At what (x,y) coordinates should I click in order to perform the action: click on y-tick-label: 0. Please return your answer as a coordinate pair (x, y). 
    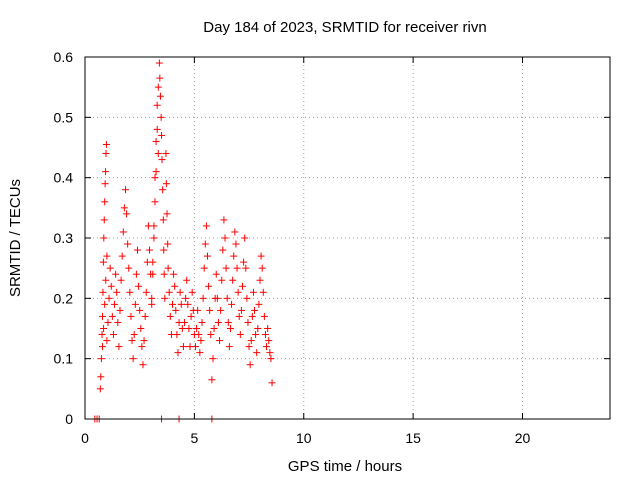
    Looking at the image, I should click on (69, 419).